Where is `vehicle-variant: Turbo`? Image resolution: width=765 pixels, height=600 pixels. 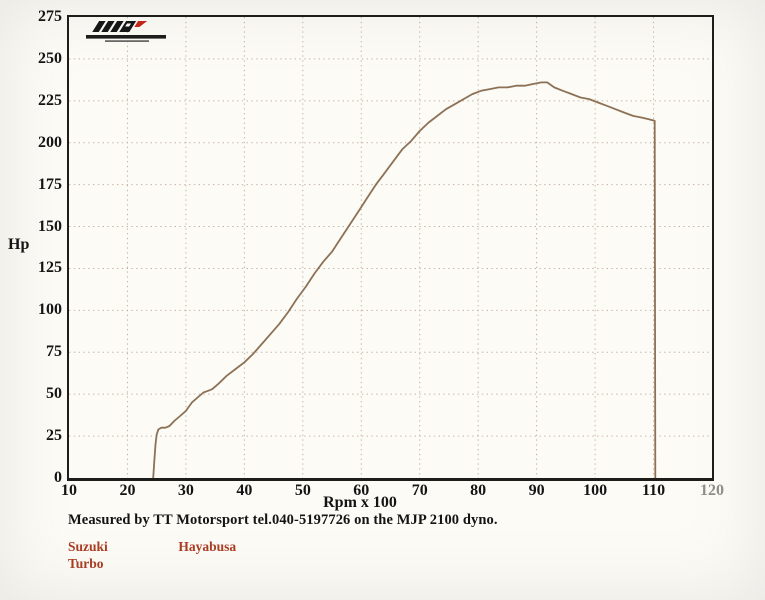 vehicle-variant: Turbo is located at coordinates (86, 563).